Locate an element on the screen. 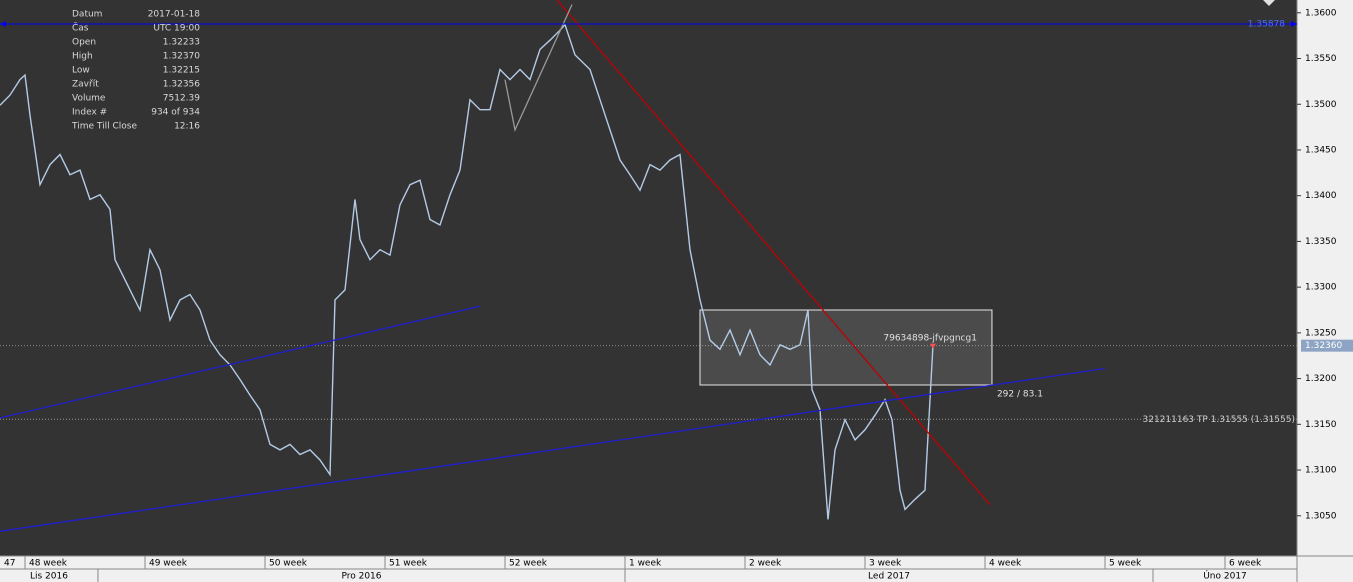  info-label: Index # is located at coordinates (89, 113).